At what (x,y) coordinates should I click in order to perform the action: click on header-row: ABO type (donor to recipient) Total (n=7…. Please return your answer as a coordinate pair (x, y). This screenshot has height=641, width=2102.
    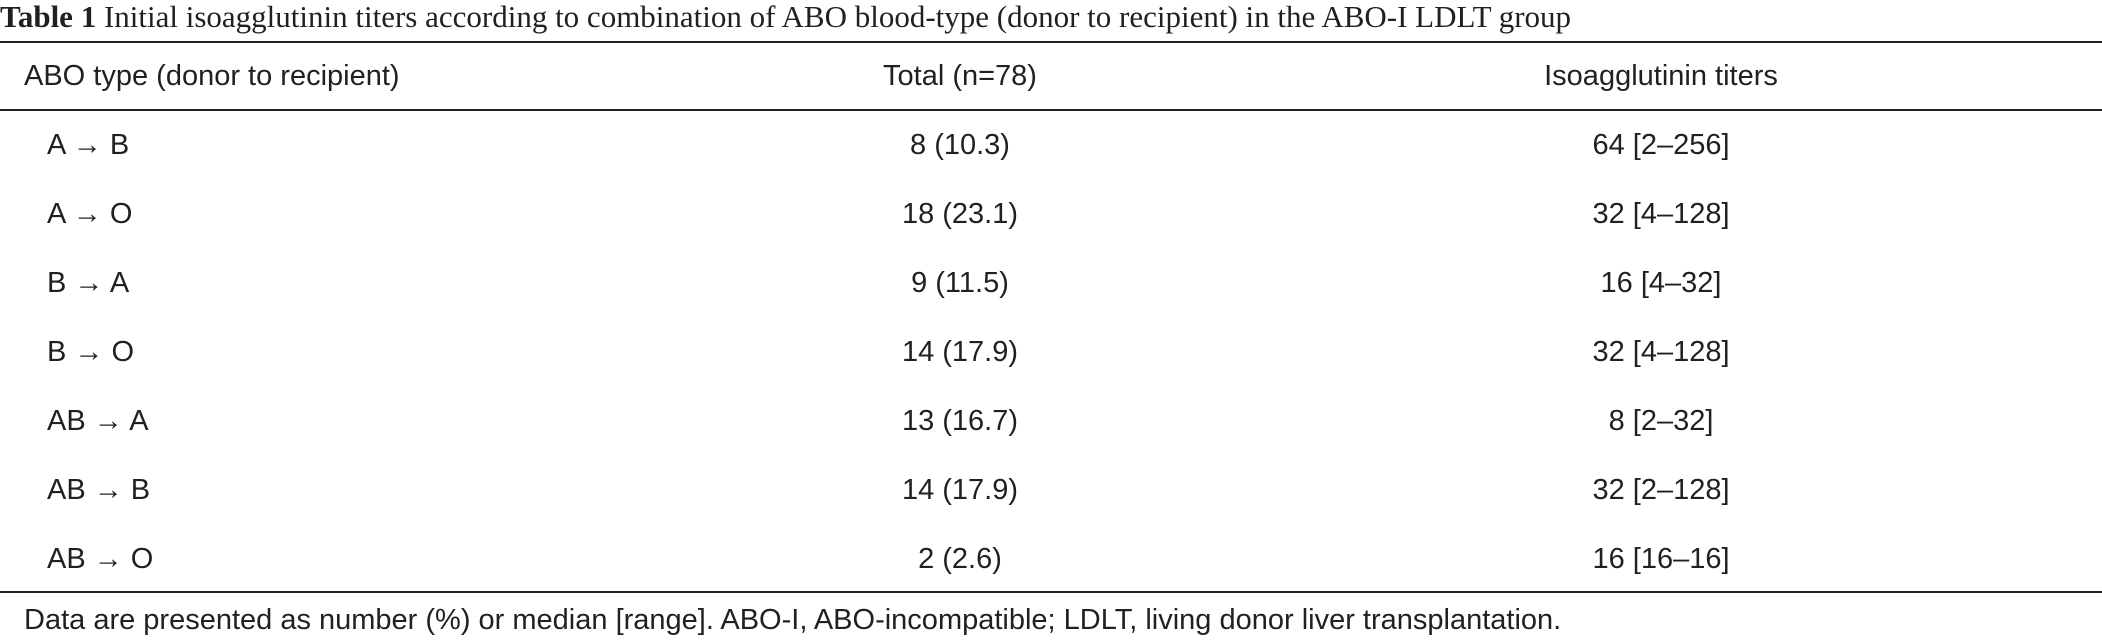
    Looking at the image, I should click on (1051, 76).